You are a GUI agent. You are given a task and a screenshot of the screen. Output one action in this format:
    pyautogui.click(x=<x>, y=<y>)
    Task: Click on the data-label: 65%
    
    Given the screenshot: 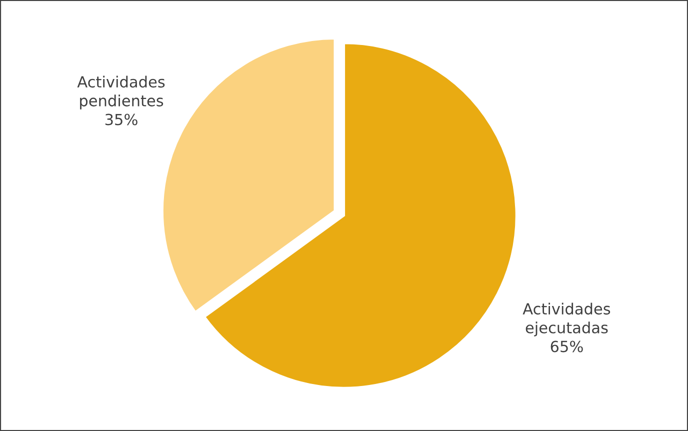 What is the action you would take?
    pyautogui.click(x=566, y=346)
    